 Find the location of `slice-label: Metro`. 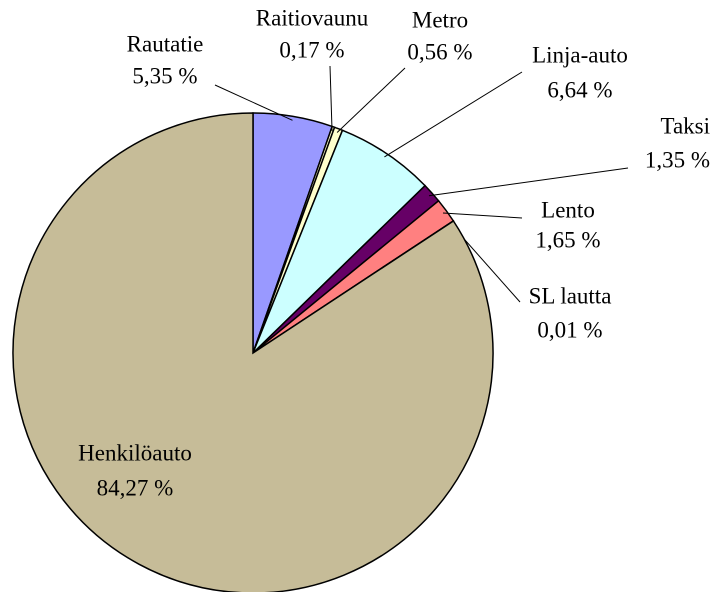

slice-label: Metro is located at coordinates (440, 19).